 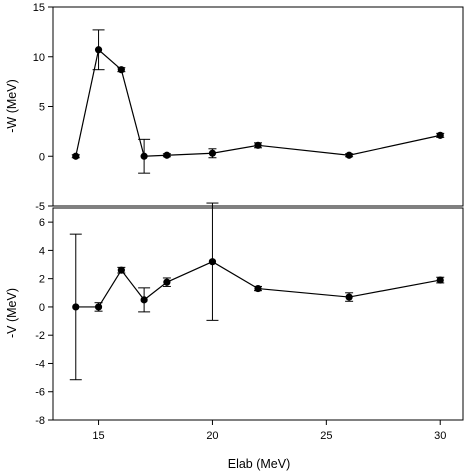 What do you see at coordinates (40, 393) in the screenshot?
I see `y-tick-label: -6` at bounding box center [40, 393].